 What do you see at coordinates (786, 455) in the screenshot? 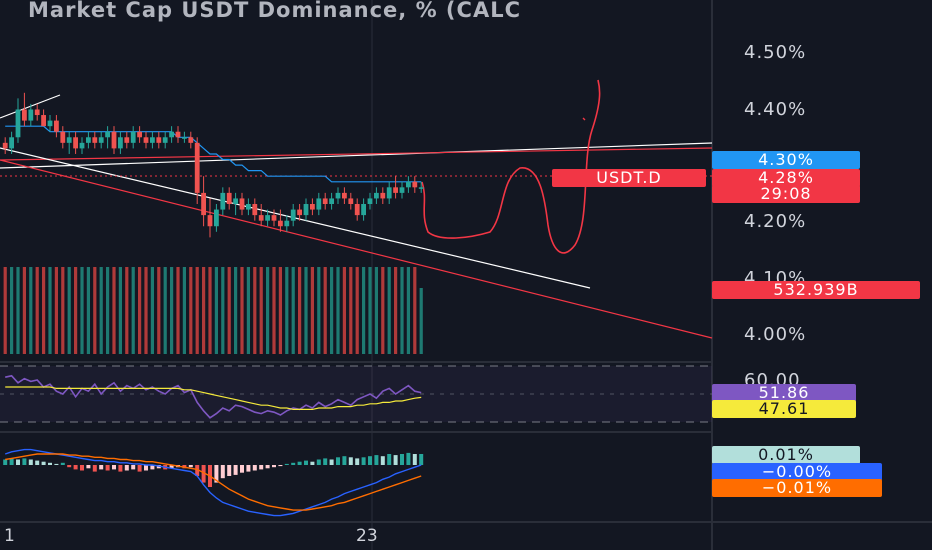
I see `macd-histogram-tag: 0.01%` at bounding box center [786, 455].